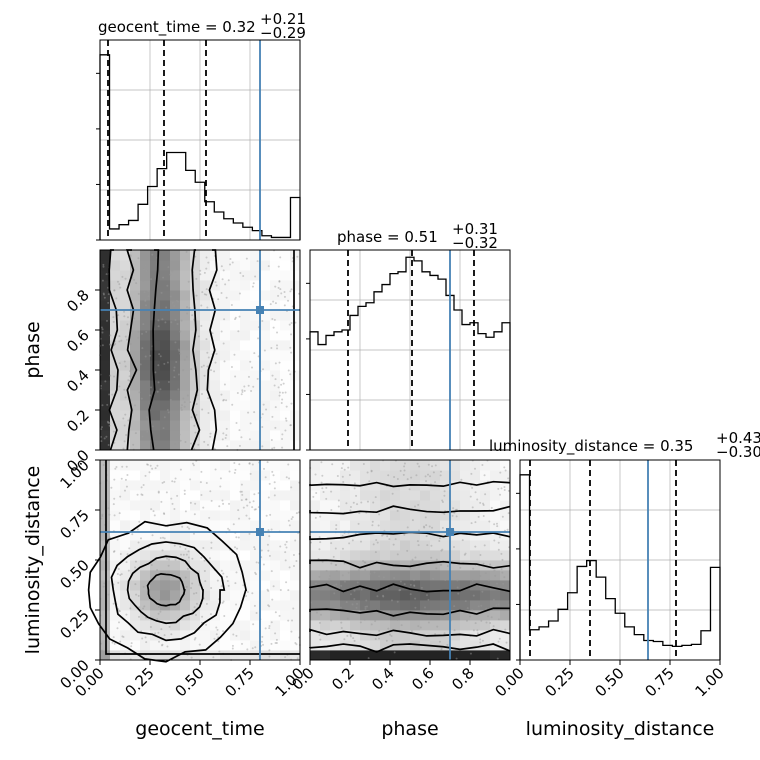  What do you see at coordinates (78, 421) in the screenshot?
I see `y-tick-label: 0.2` at bounding box center [78, 421].